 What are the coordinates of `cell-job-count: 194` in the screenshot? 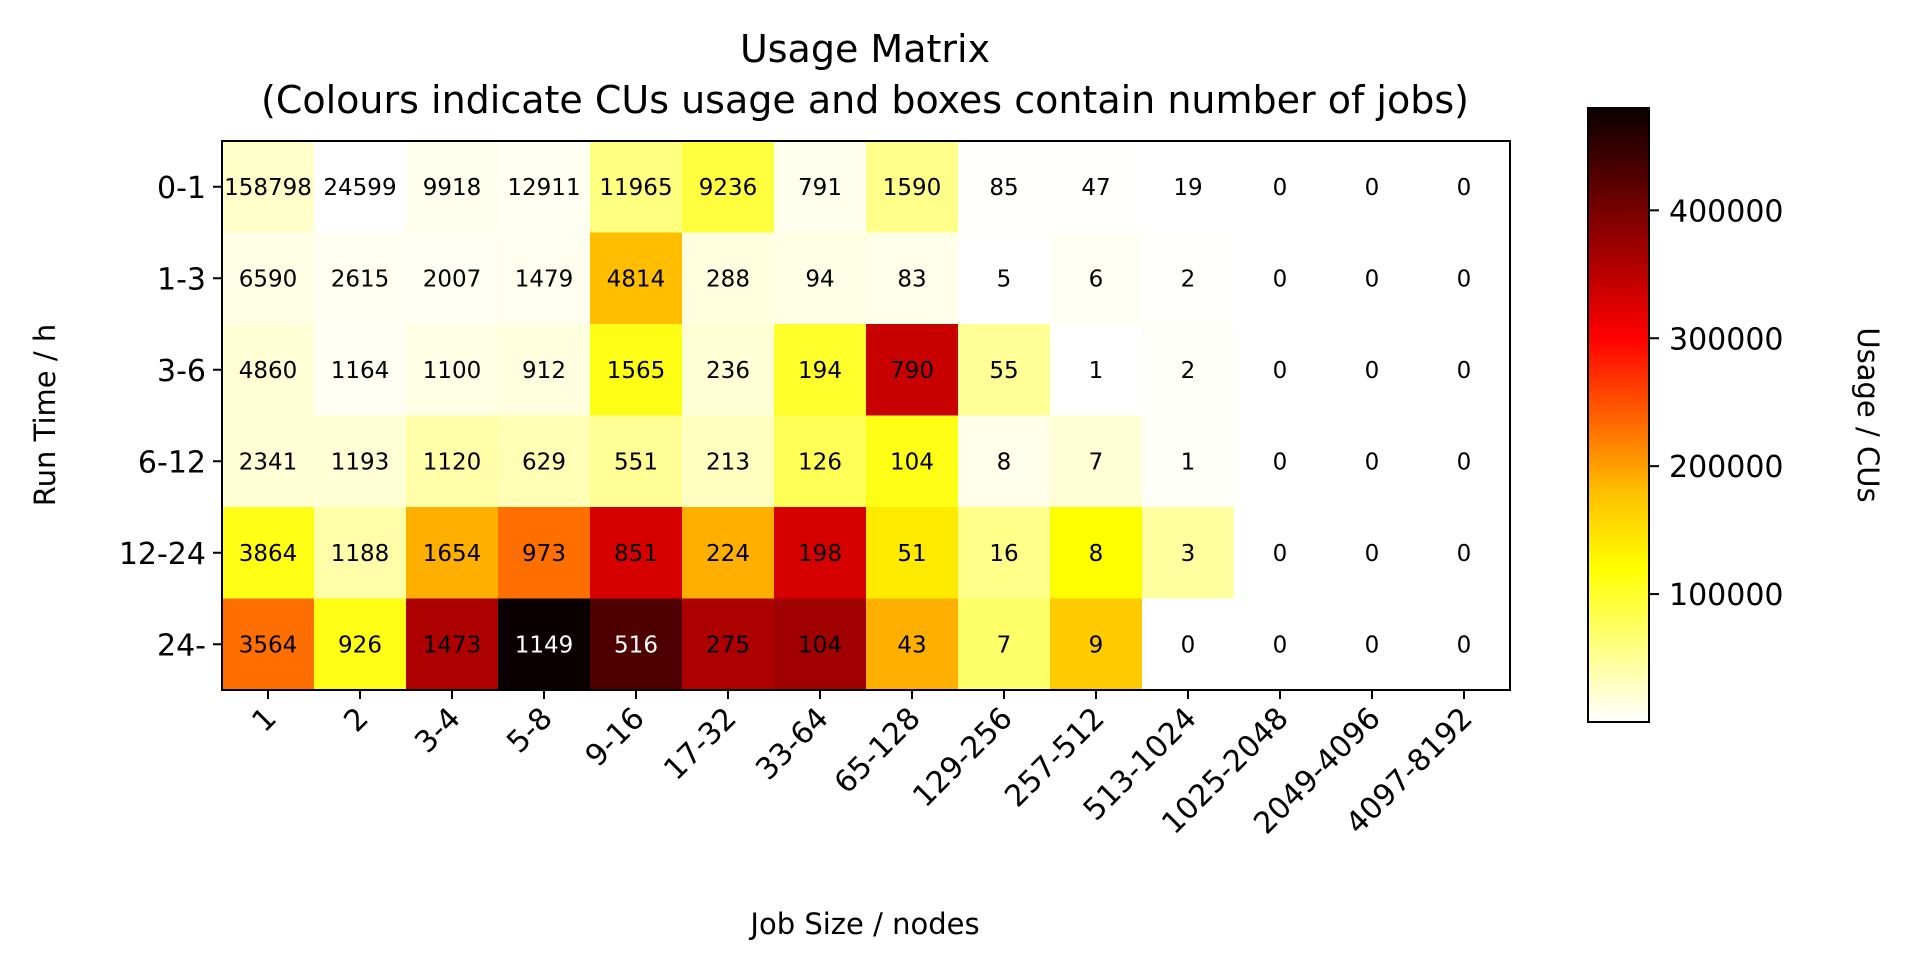 It's located at (820, 371).